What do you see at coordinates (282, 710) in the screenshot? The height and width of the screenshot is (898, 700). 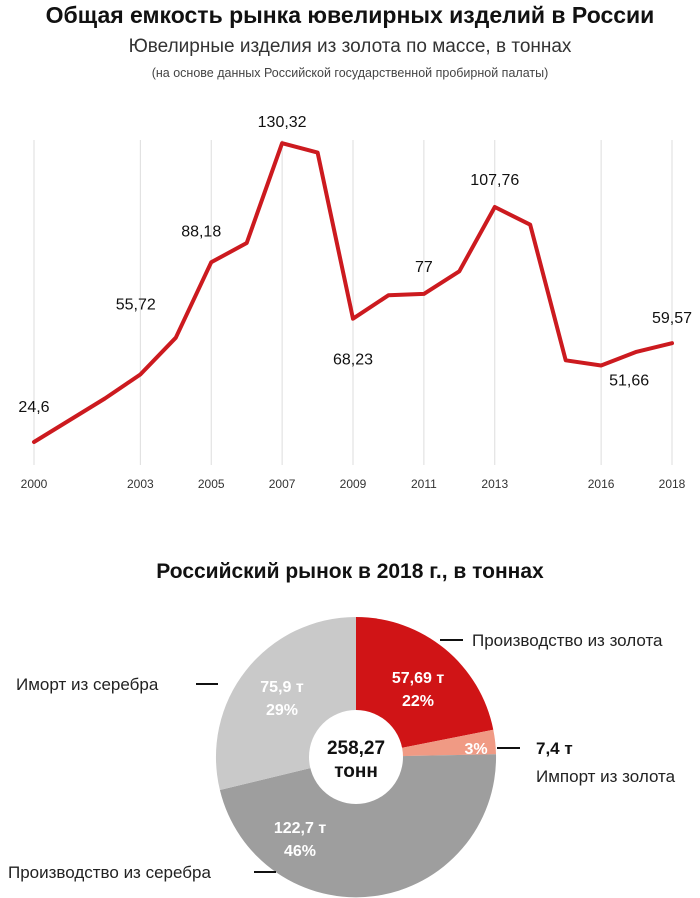 I see `slice-percent-label: 29%` at bounding box center [282, 710].